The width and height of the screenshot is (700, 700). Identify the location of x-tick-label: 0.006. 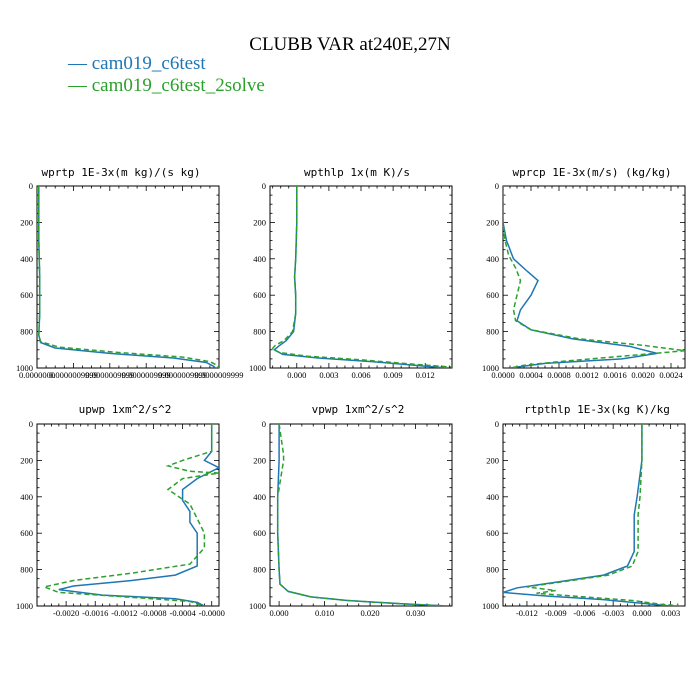
(360, 375).